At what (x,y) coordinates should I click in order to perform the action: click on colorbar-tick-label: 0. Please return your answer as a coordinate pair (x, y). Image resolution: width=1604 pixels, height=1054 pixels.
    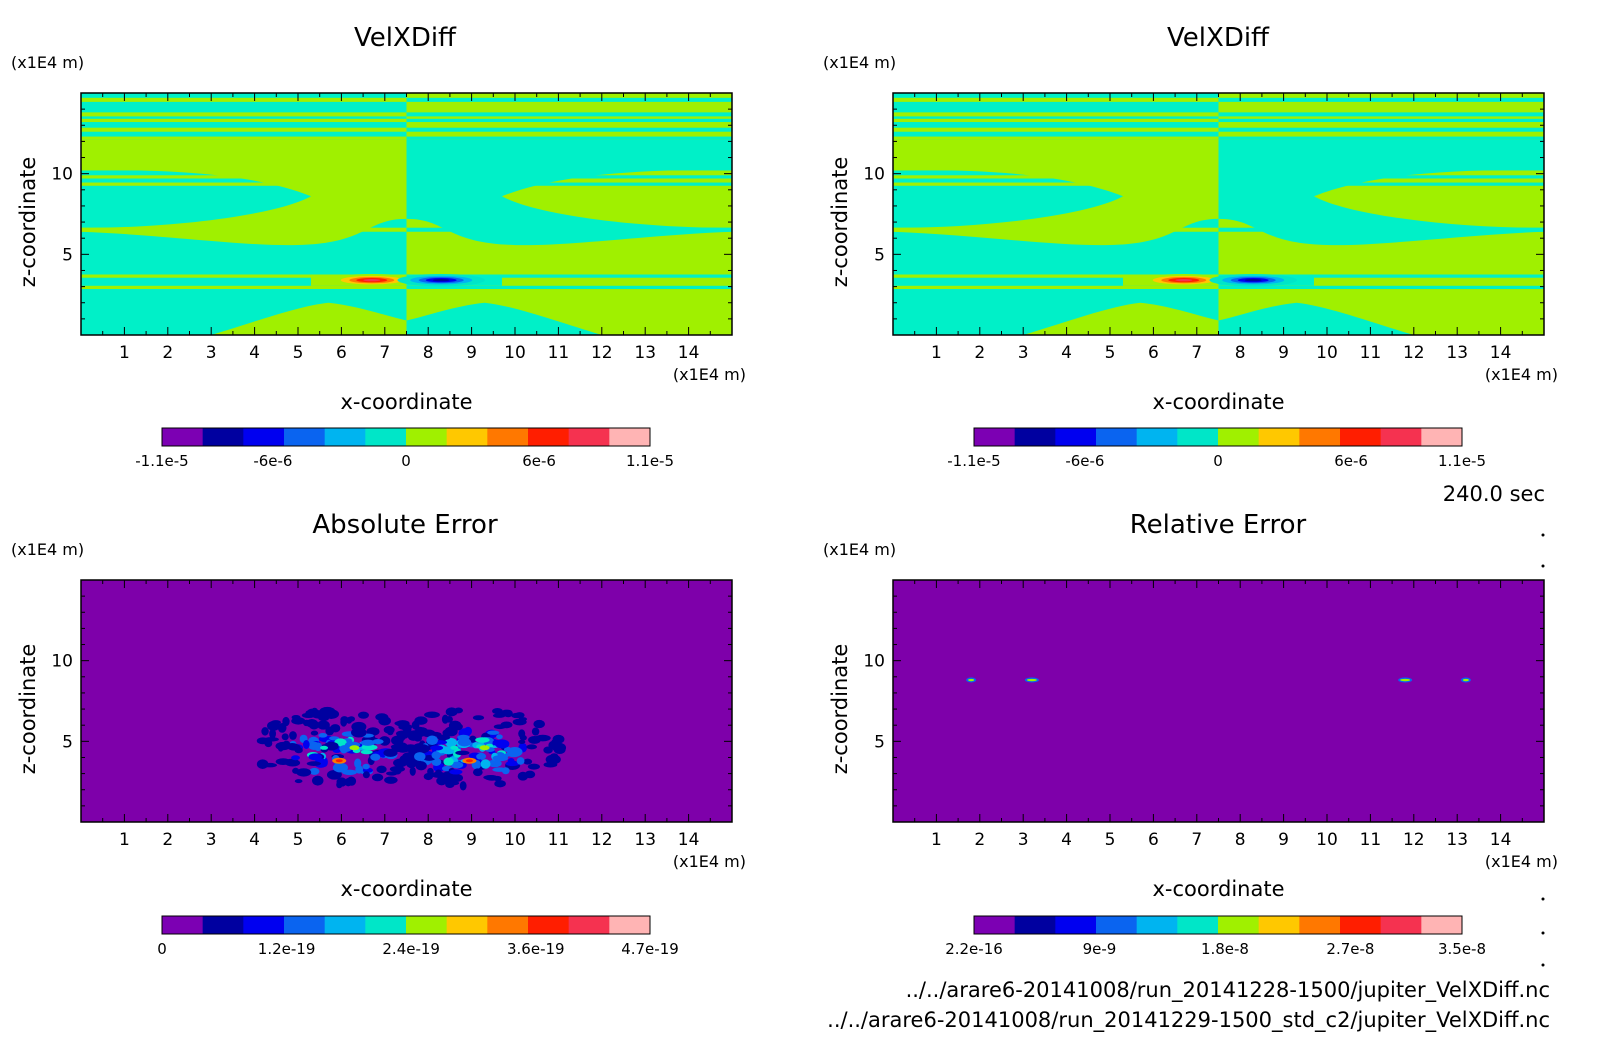
    Looking at the image, I should click on (162, 949).